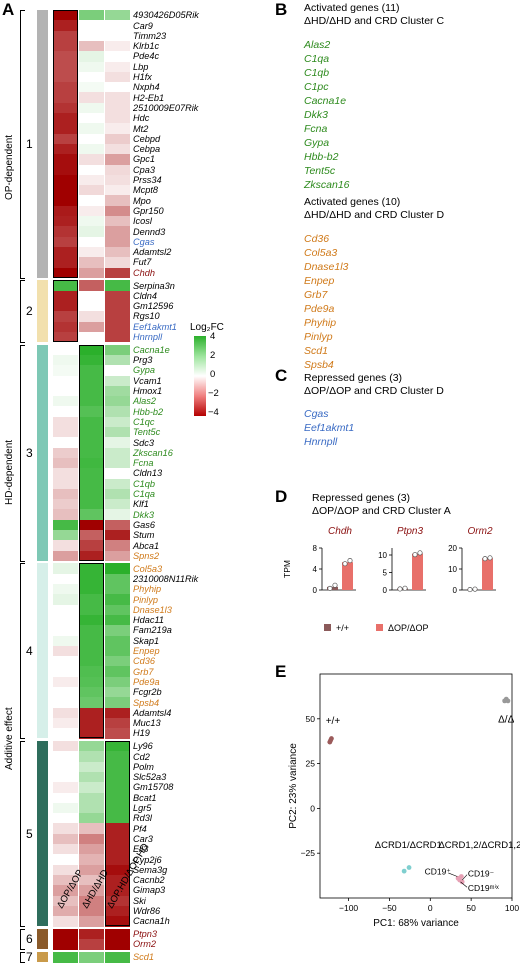 The image size is (520, 964). Describe the element at coordinates (146, 681) in the screenshot. I see `gene-label: Pde9a` at that location.